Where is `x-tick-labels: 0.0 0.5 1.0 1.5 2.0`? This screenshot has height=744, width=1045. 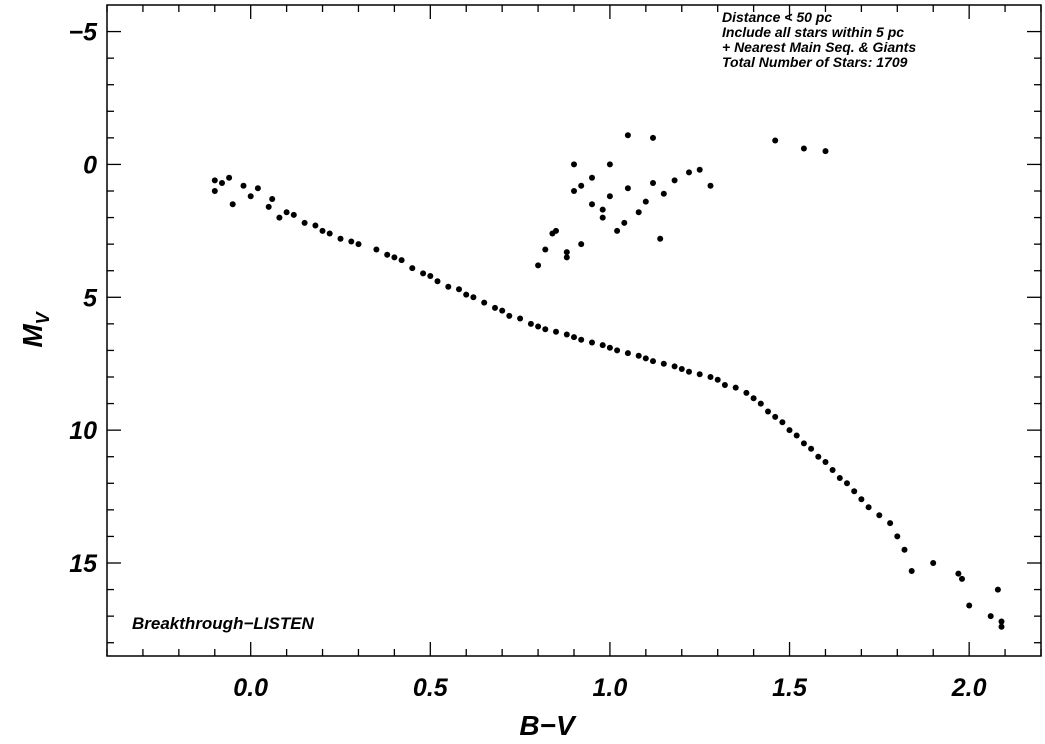
x-tick-labels: 0.0 0.5 1.0 1.5 2.0 is located at coordinates (609, 688).